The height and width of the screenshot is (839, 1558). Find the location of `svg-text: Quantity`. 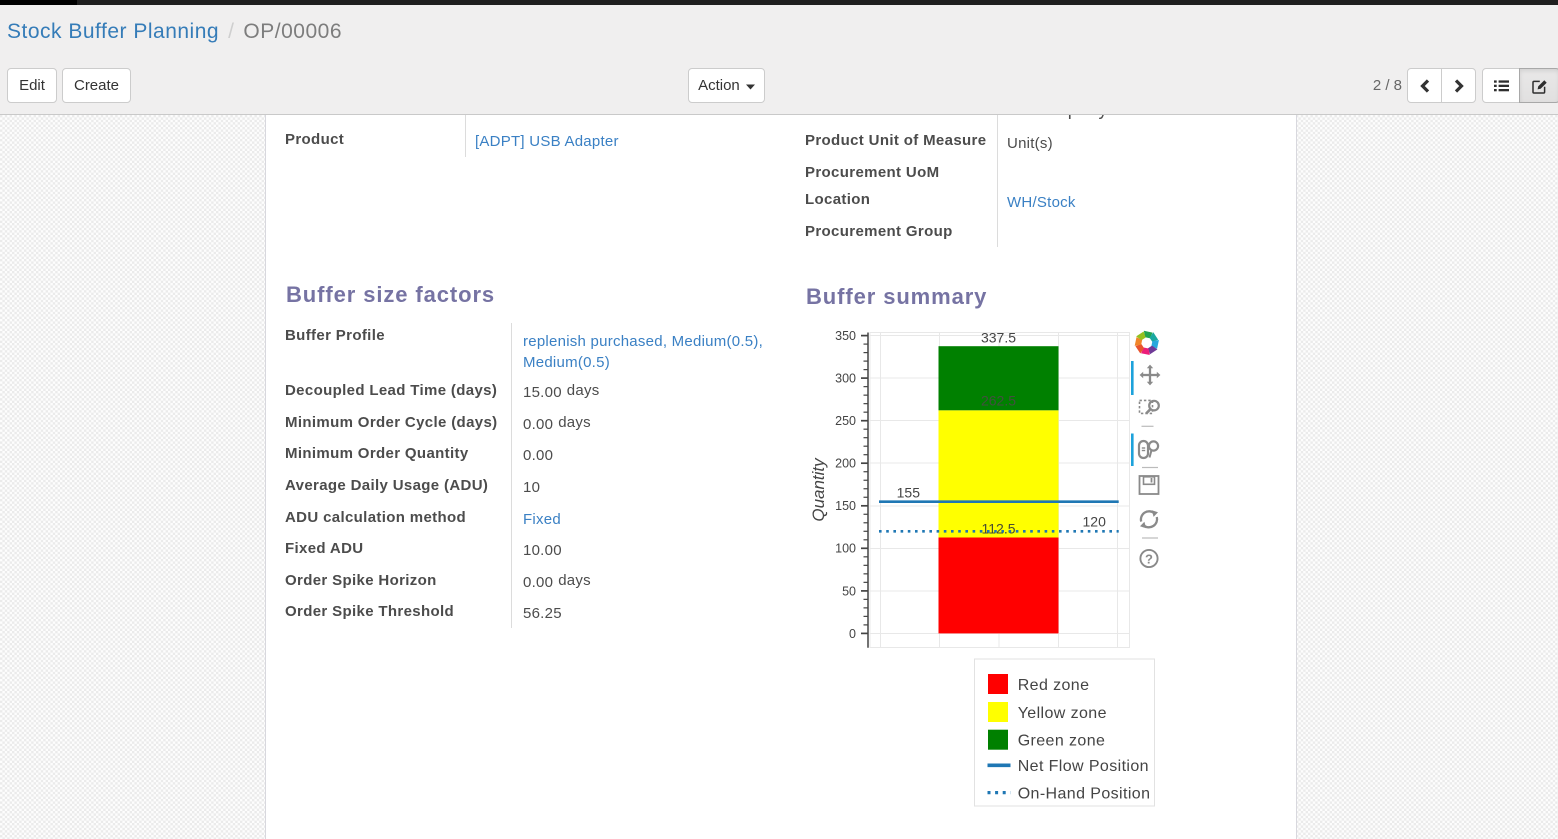

svg-text: Quantity is located at coordinates (818, 489).